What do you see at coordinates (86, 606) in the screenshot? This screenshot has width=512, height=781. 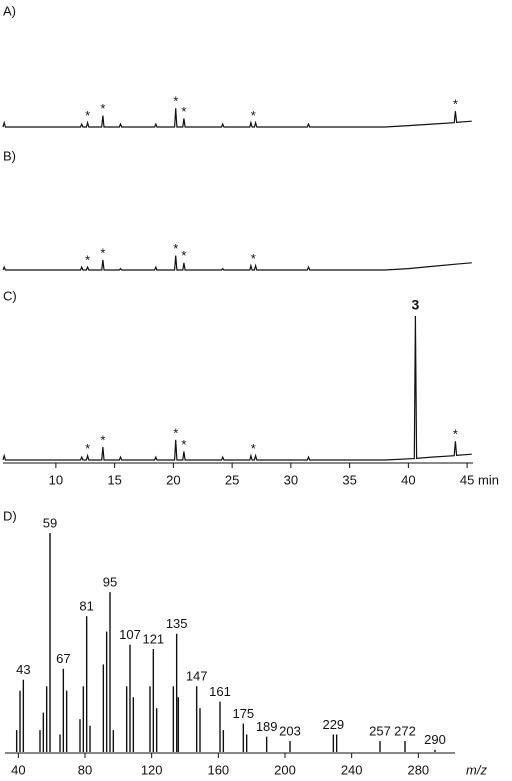 I see `peak-label: 81` at bounding box center [86, 606].